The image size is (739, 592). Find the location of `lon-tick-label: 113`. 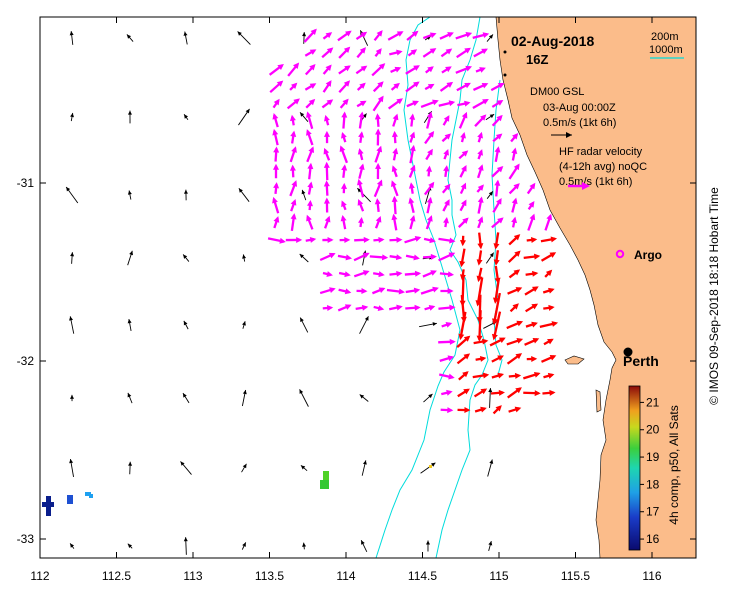

lon-tick-label: 113 is located at coordinates (192, 576).